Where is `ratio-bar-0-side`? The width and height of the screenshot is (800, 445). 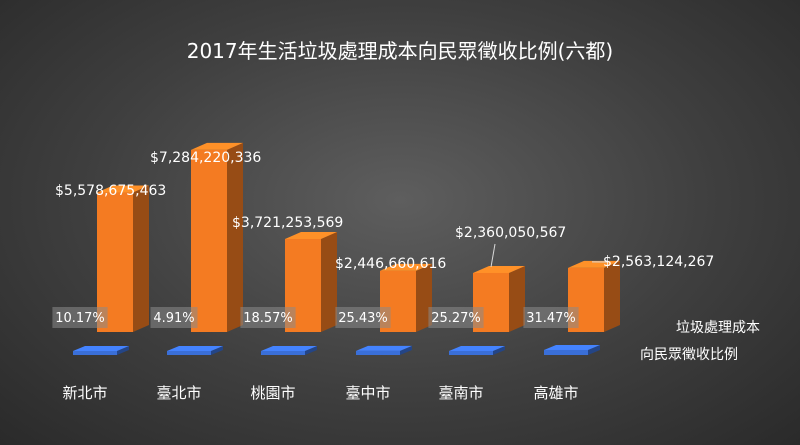 ratio-bar-0-side is located at coordinates (123, 350).